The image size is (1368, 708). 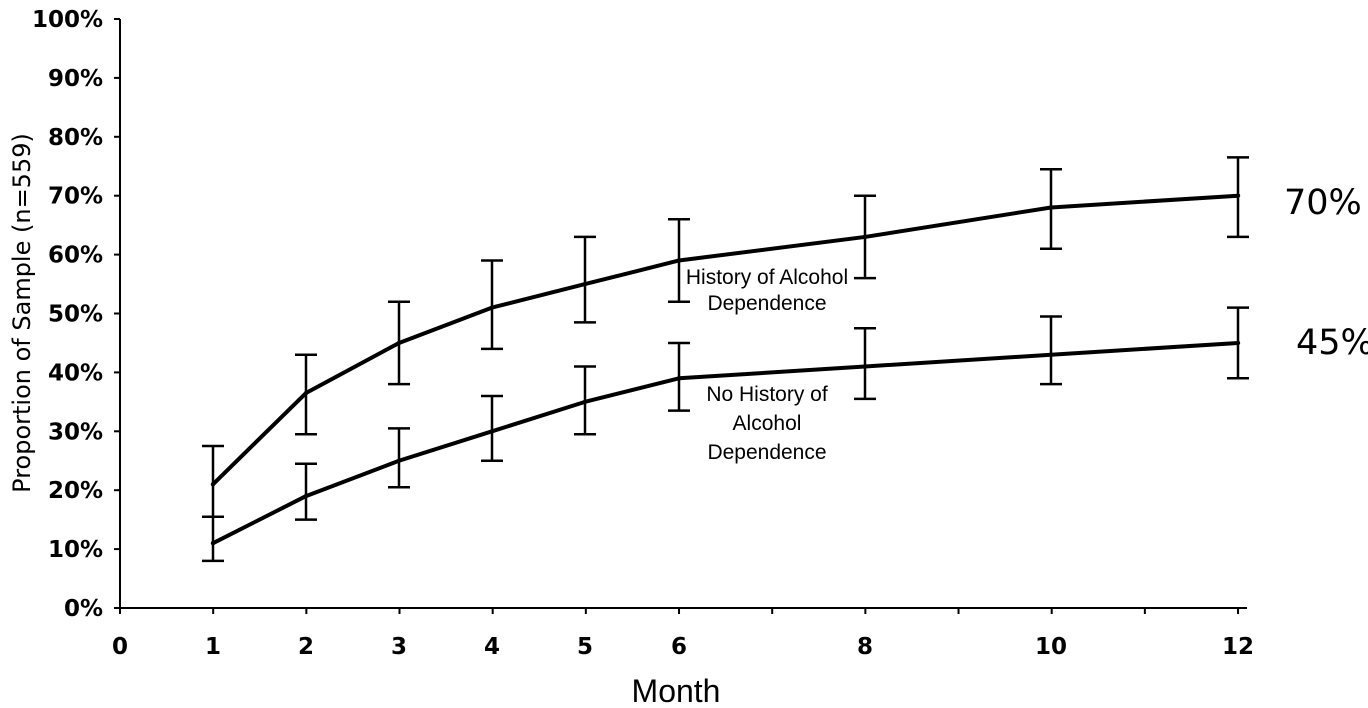 What do you see at coordinates (83, 609) in the screenshot?
I see `y-tick-label: 0%` at bounding box center [83, 609].